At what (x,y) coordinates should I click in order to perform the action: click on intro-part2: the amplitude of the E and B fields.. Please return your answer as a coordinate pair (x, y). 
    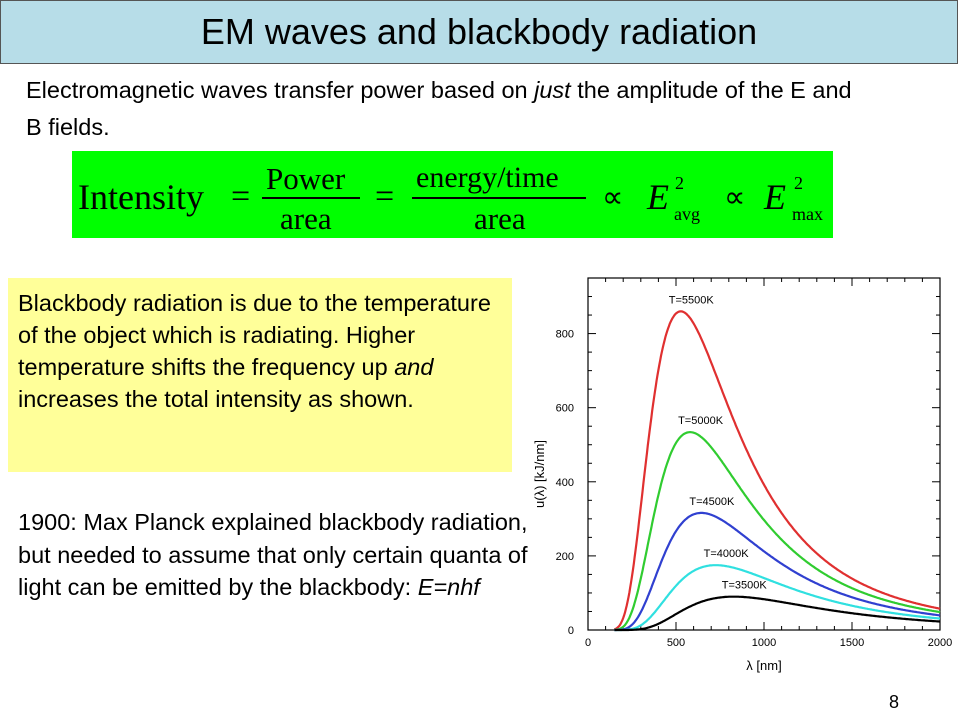
    Looking at the image, I should click on (439, 108).